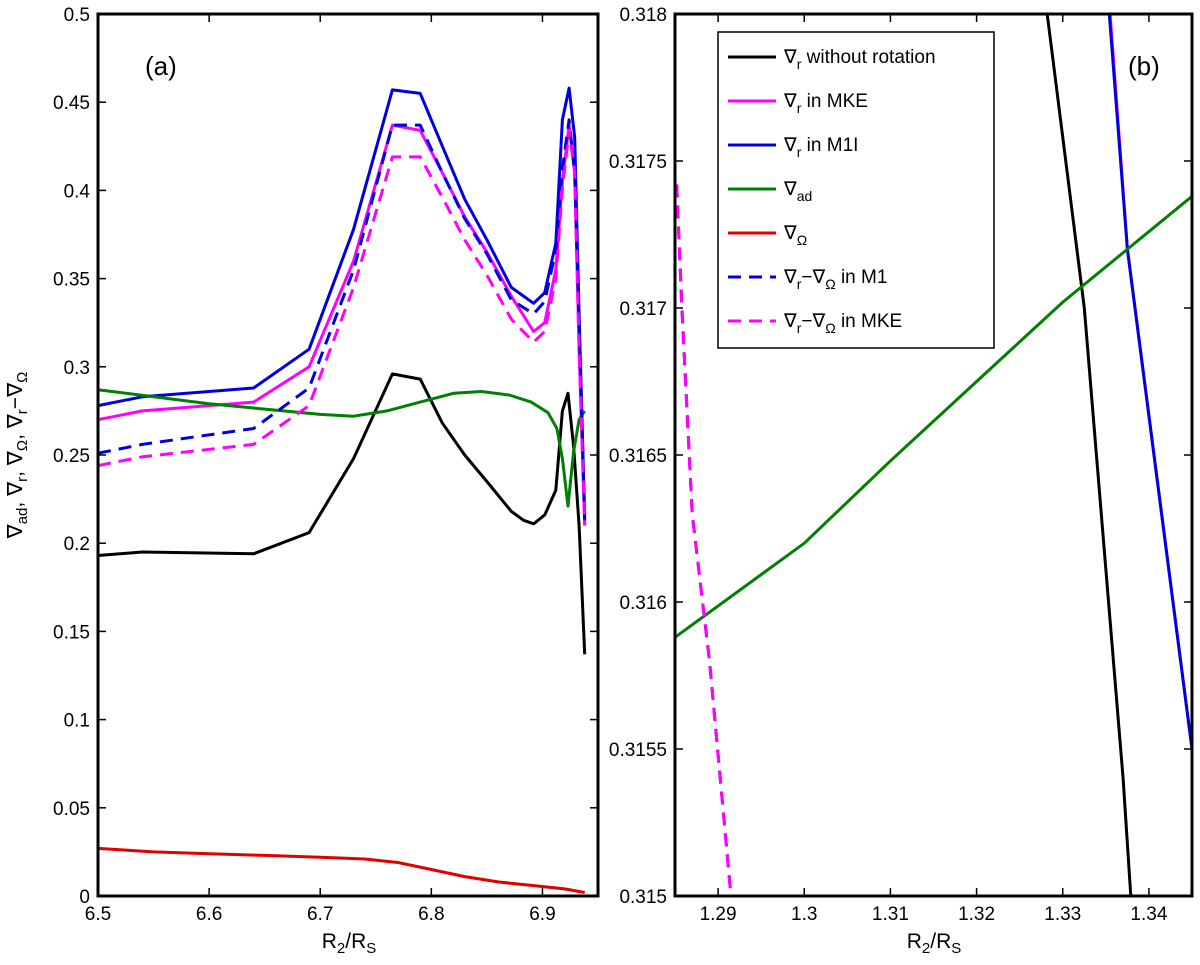 The height and width of the screenshot is (965, 1200). Describe the element at coordinates (643, 309) in the screenshot. I see `y-tick-label: 0.317` at that location.